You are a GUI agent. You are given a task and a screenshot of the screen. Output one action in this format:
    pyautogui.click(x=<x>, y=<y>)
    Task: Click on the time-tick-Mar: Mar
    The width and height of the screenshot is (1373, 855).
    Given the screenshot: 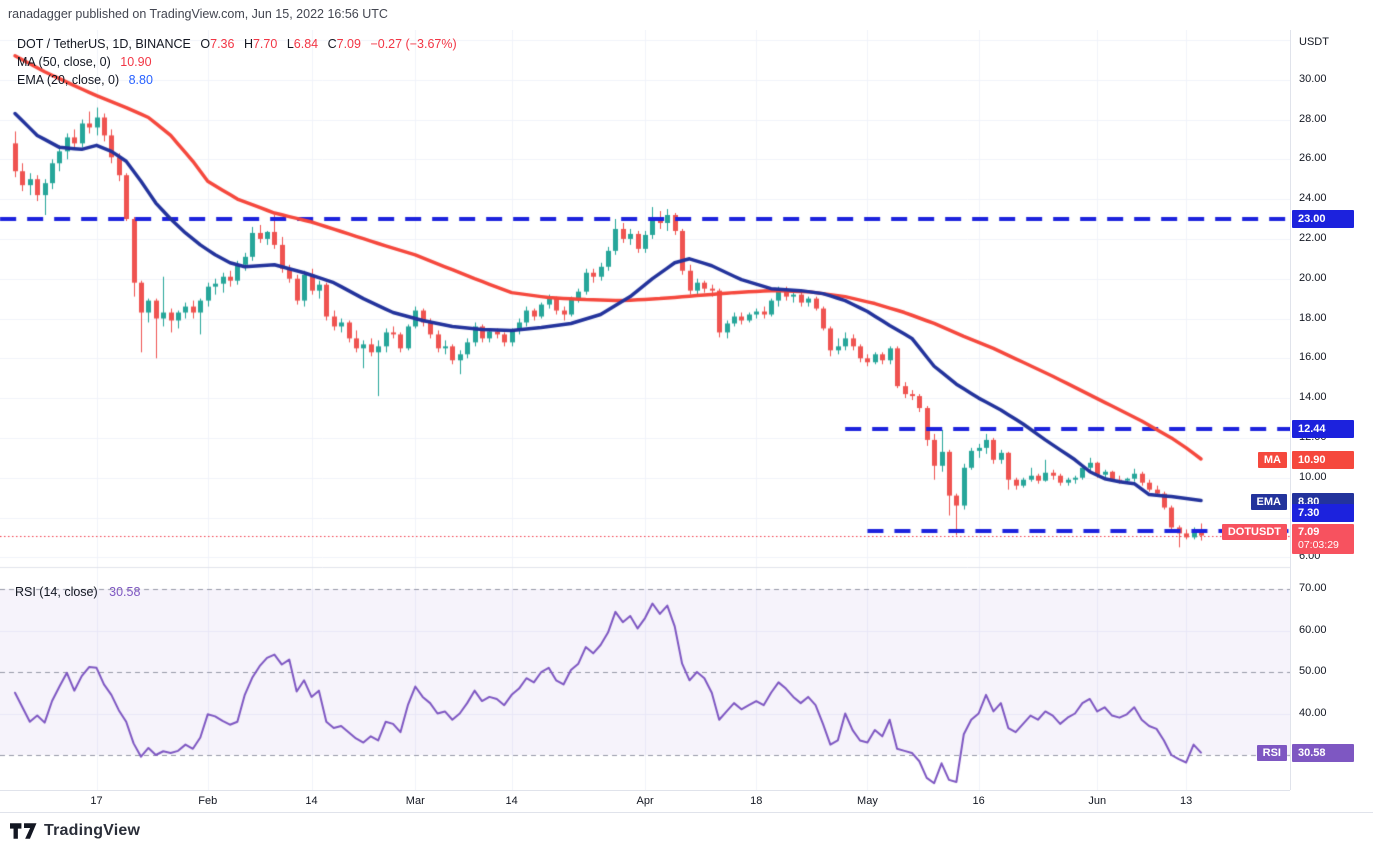 What is the action you would take?
    pyautogui.click(x=415, y=801)
    